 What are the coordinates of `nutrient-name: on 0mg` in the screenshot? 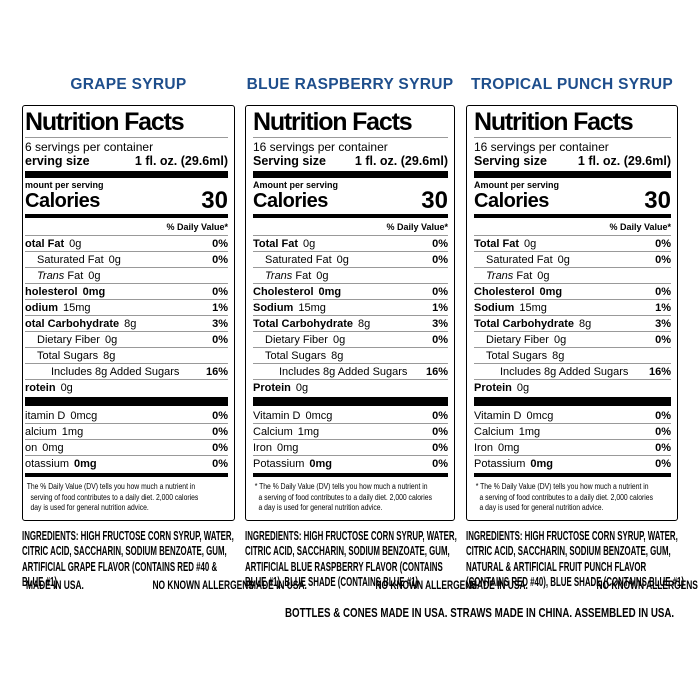 It's located at (44, 447).